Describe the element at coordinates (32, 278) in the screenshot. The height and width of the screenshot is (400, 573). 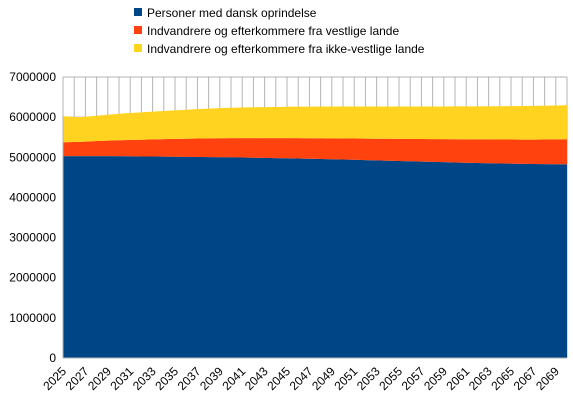
I see `y-tick-label: 2000000` at that location.